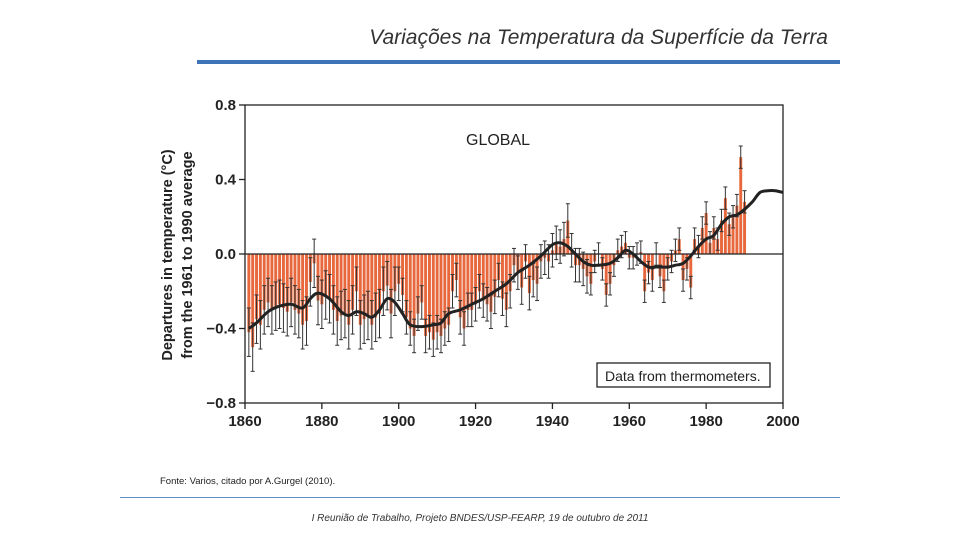 The height and width of the screenshot is (540, 960). Describe the element at coordinates (552, 421) in the screenshot. I see `x-tick-label: 1940` at that location.